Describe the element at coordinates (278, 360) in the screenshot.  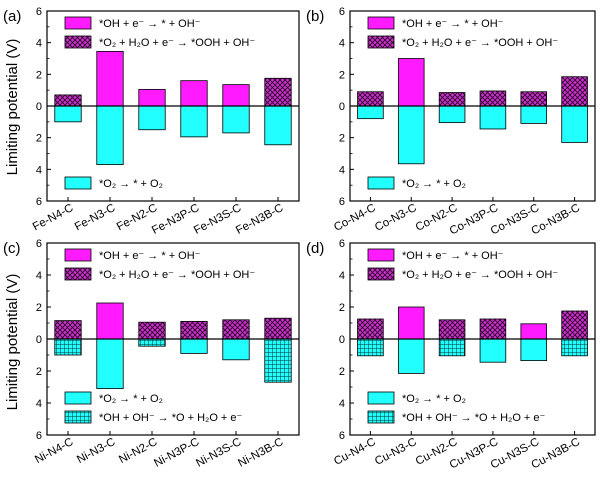
I see `bar-ni-n3b-c-s3` at that location.